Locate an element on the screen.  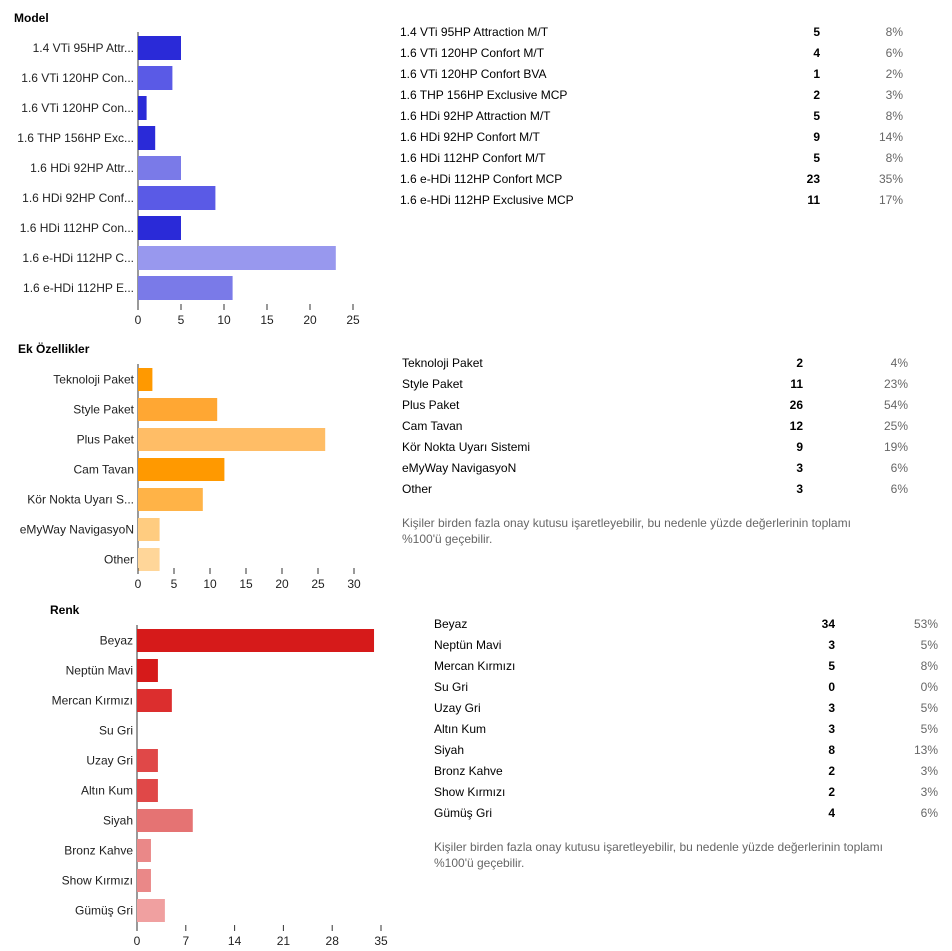
x-tick-label: 30 is located at coordinates (354, 584).